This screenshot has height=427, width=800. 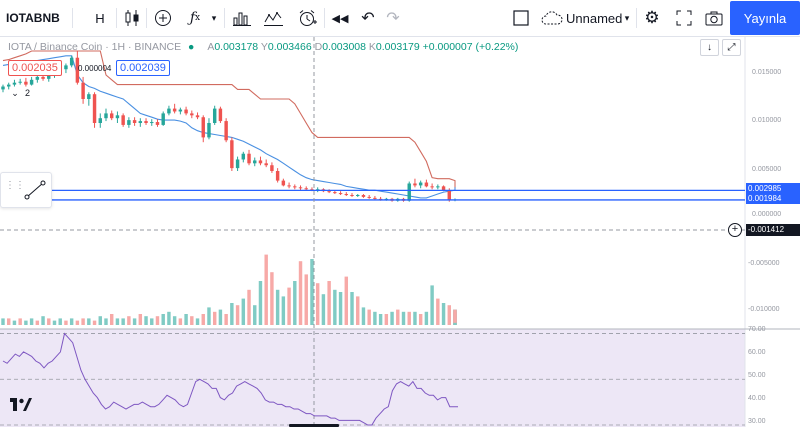 I want to click on replay-icon: ◀◀, so click(x=340, y=18).